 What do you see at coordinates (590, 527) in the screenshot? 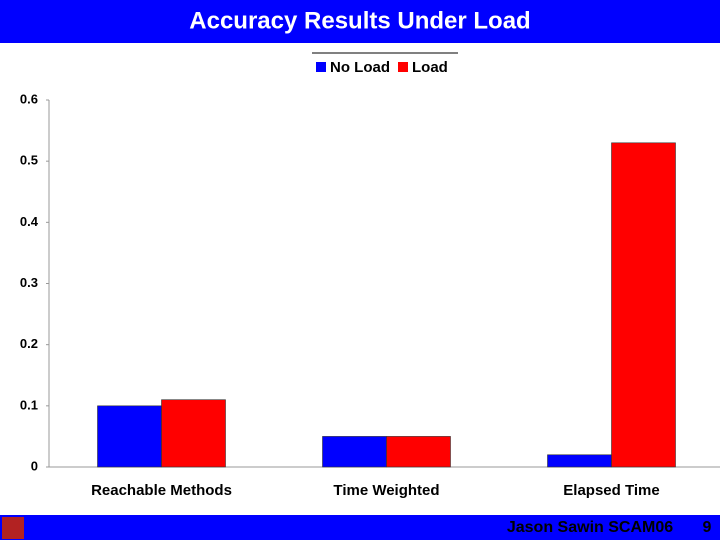
I see `footer-author: Jason Sawin SCAM06` at bounding box center [590, 527].